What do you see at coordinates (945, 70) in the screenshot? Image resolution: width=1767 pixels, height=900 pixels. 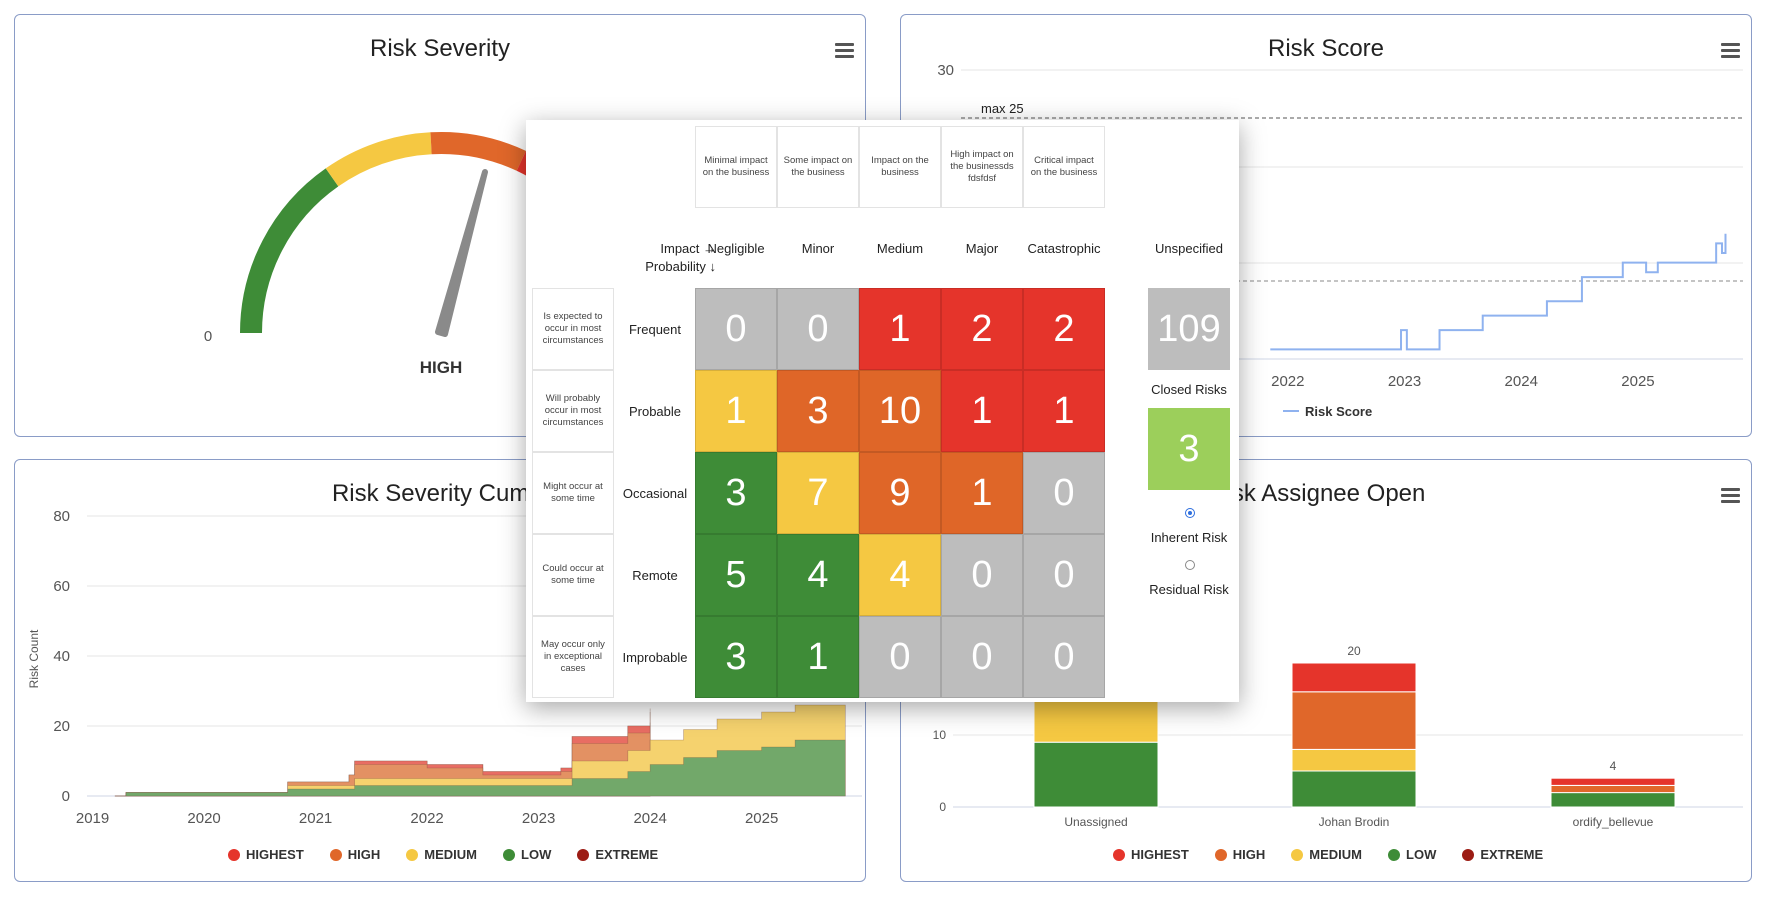 I see `y-tick-30: 30` at bounding box center [945, 70].